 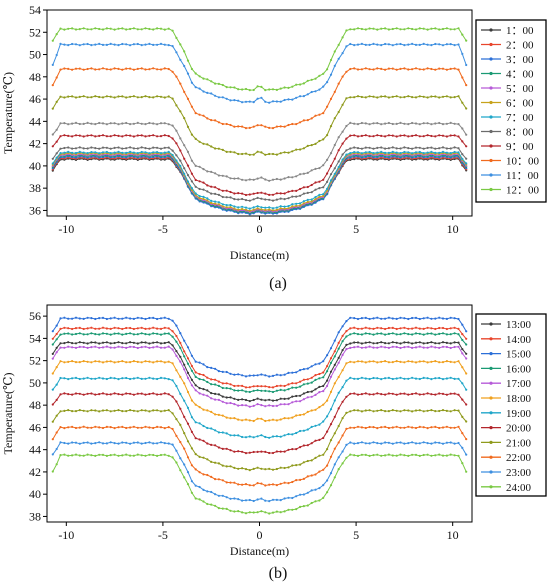 What do you see at coordinates (519, 429) in the screenshot?
I see `legend-label: 20:00` at bounding box center [519, 429].